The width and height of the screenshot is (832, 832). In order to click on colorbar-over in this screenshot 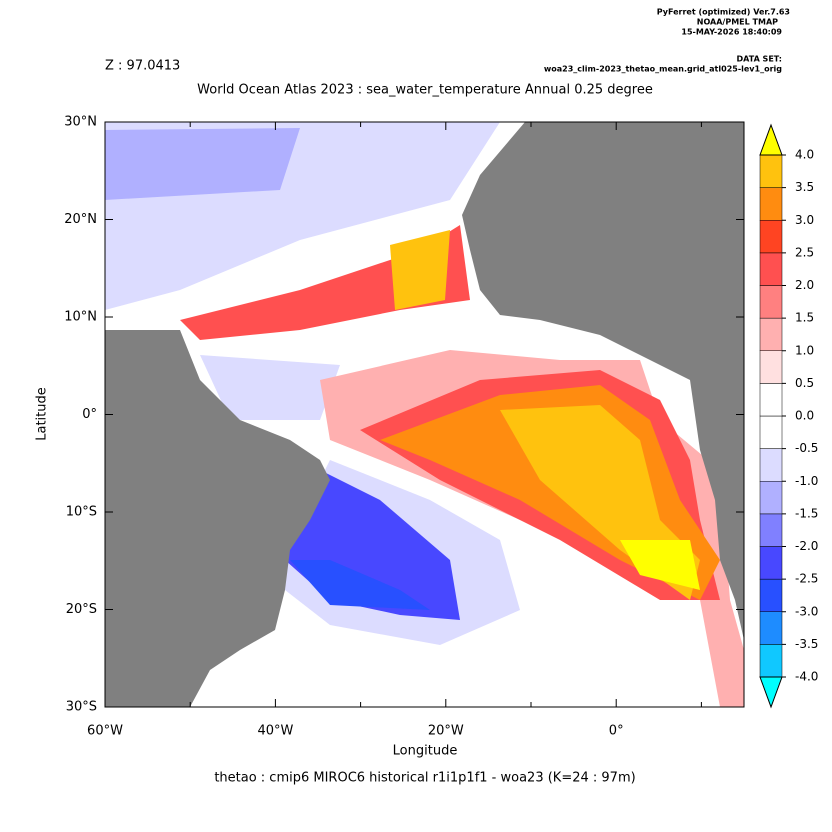, I will do `click(771, 139)`.